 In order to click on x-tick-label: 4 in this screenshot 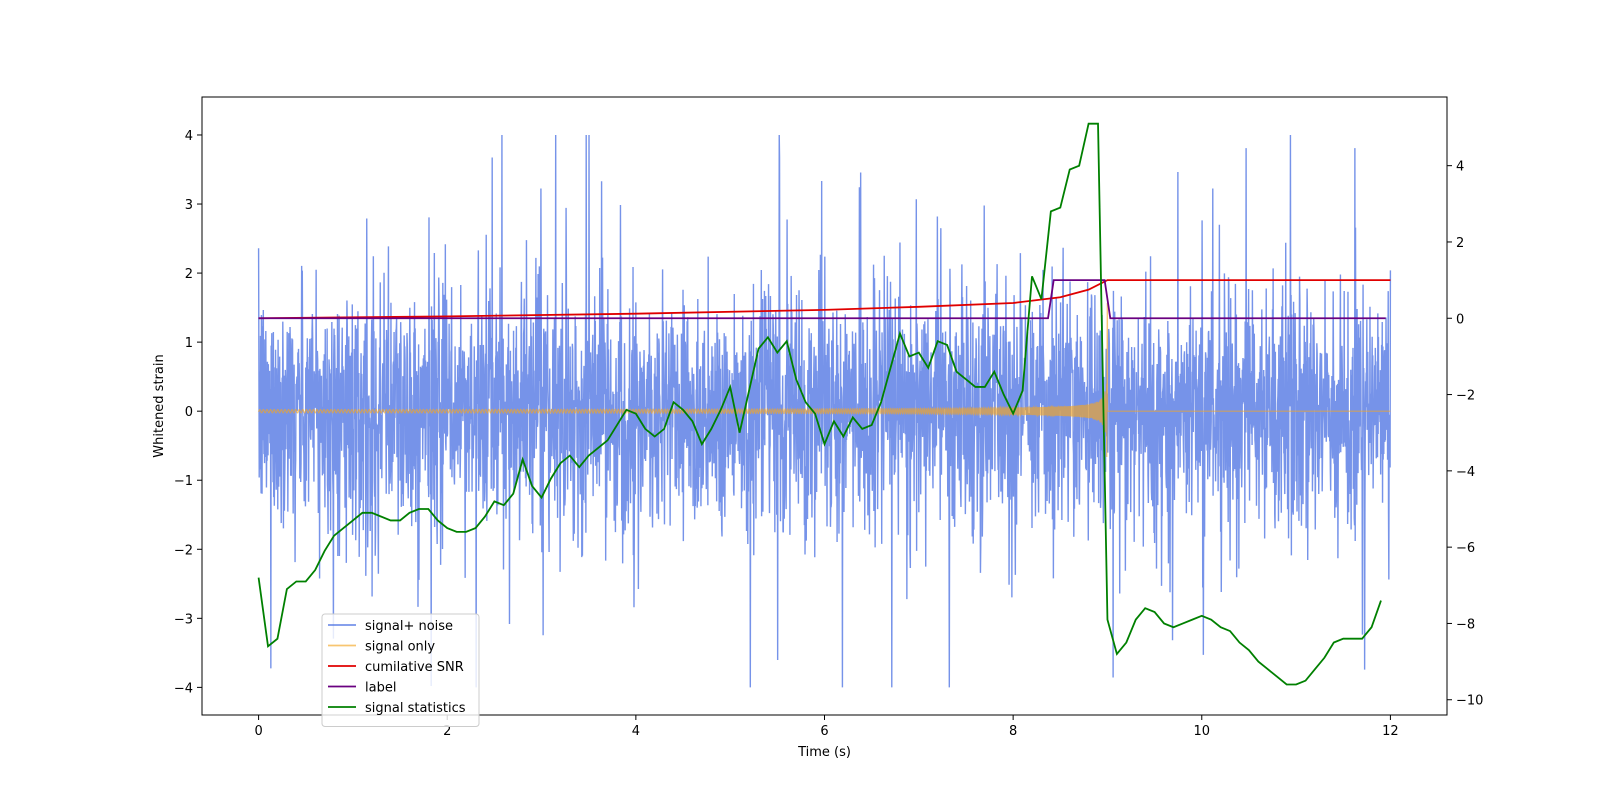, I will do `click(636, 731)`.